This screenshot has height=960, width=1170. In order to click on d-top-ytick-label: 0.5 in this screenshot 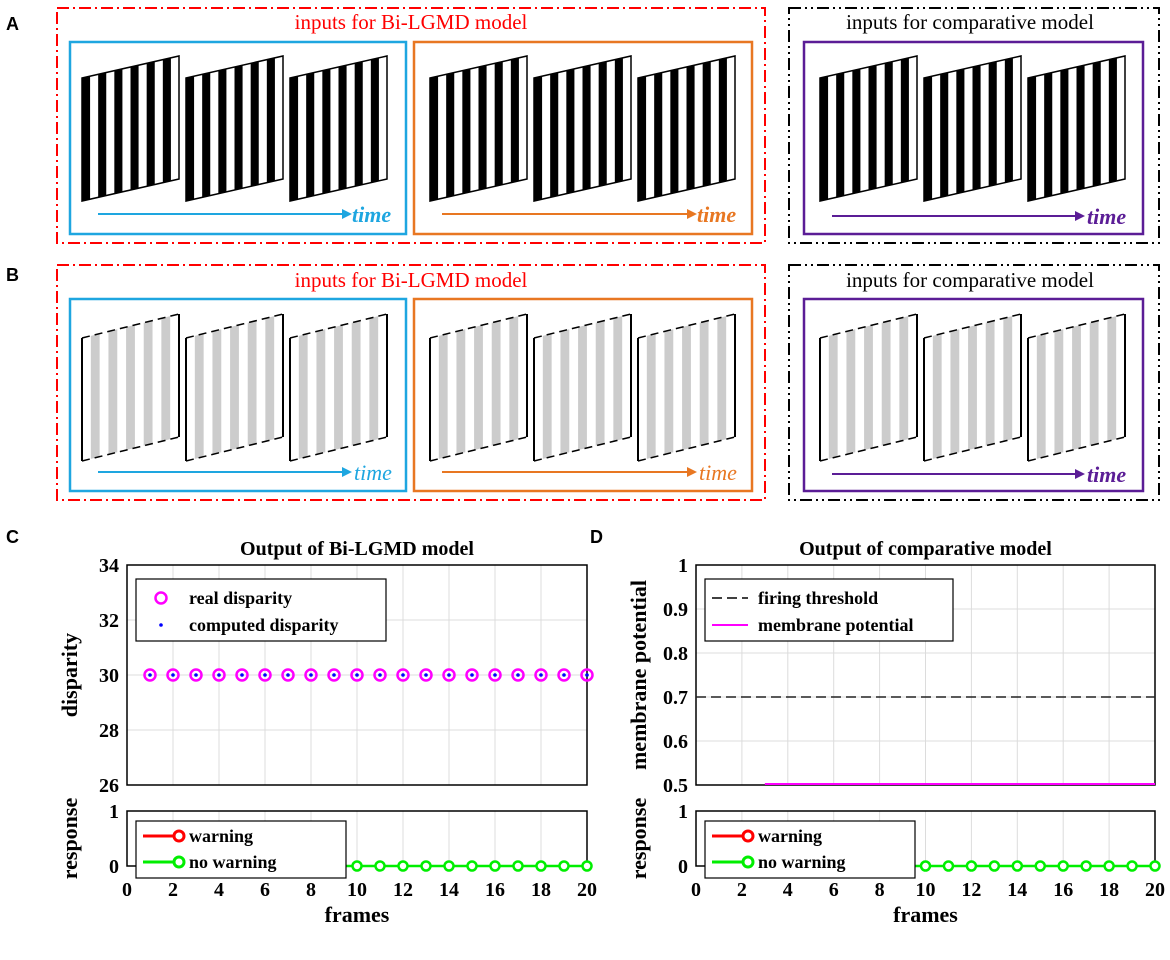, I will do `click(675, 786)`.